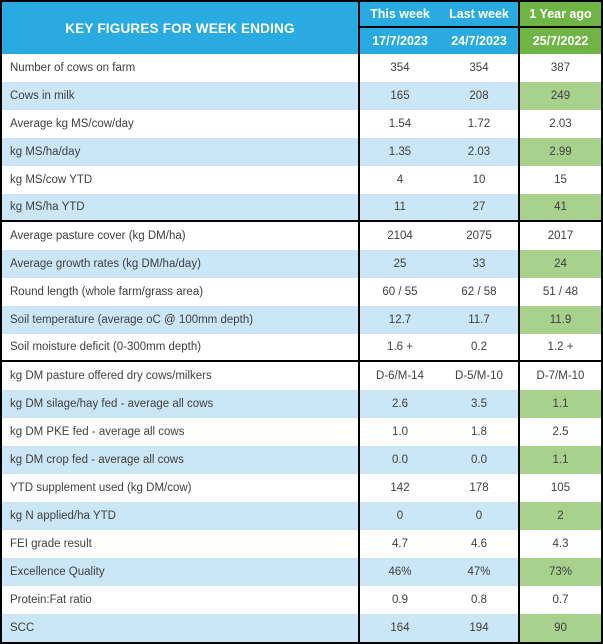 The image size is (603, 644). What do you see at coordinates (400, 600) in the screenshot?
I see `cell-this-week: 0.9` at bounding box center [400, 600].